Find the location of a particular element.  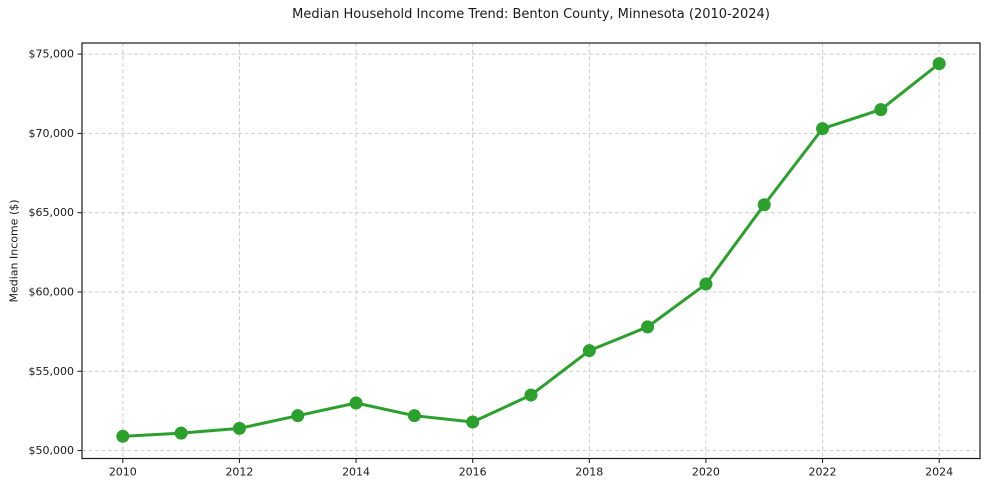

x-tick-label: 2014 is located at coordinates (356, 472).